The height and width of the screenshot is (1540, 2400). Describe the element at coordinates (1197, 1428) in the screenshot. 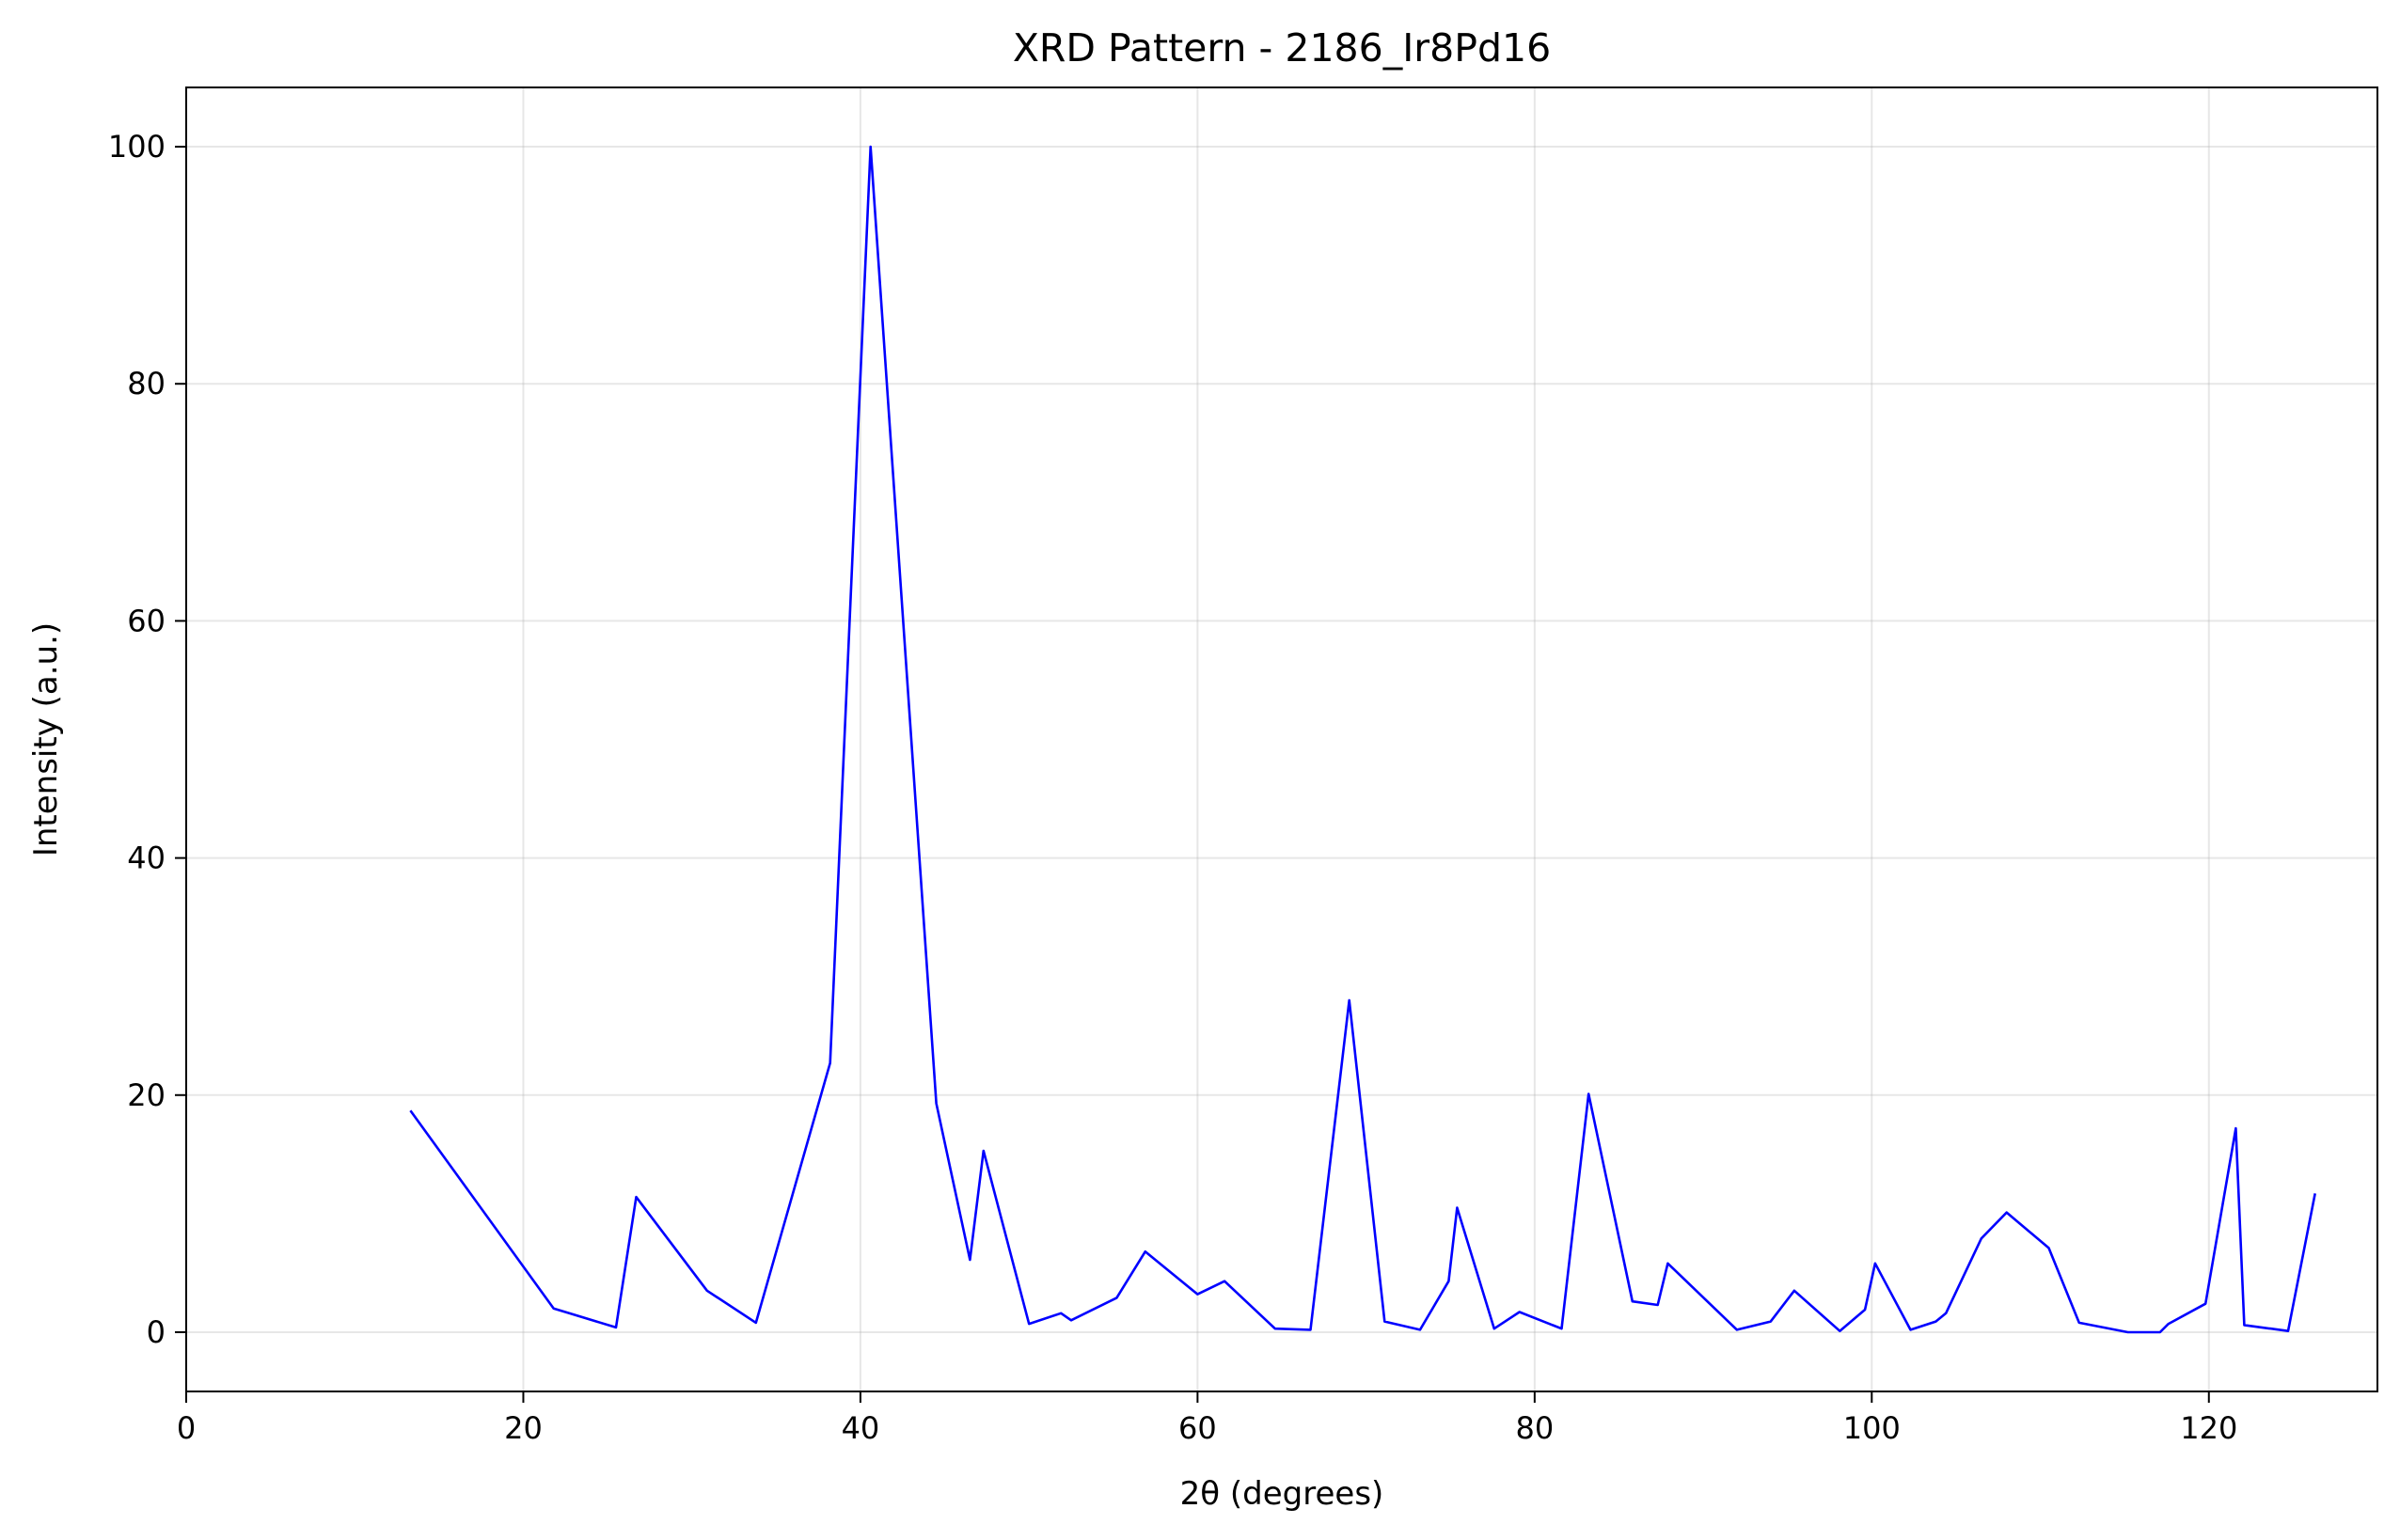

I see `x-tick-label: 60` at that location.